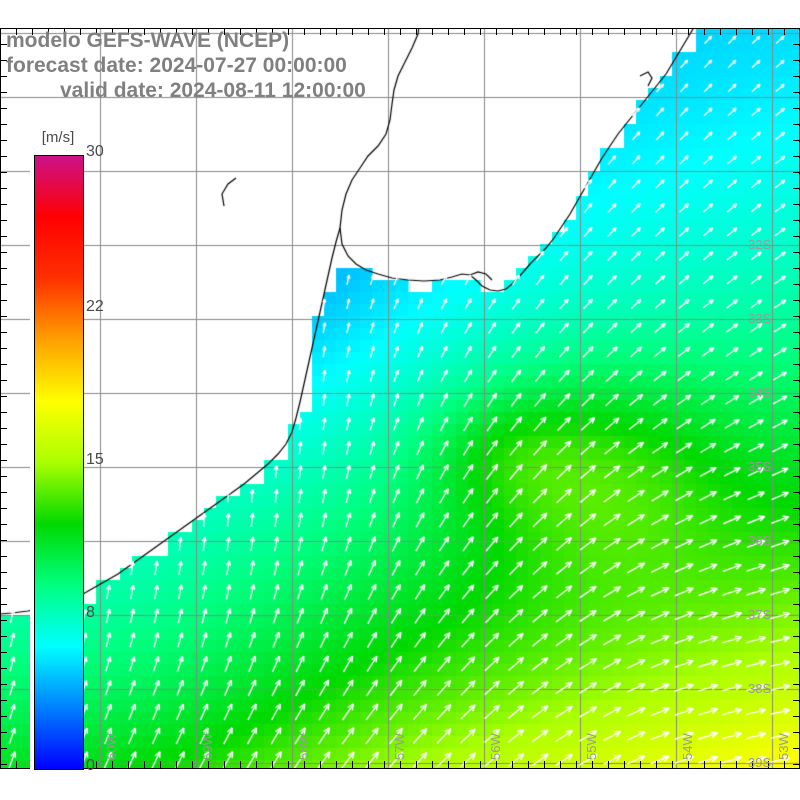  Describe the element at coordinates (783, 746) in the screenshot. I see `longitude-label-53W: 53W` at that location.